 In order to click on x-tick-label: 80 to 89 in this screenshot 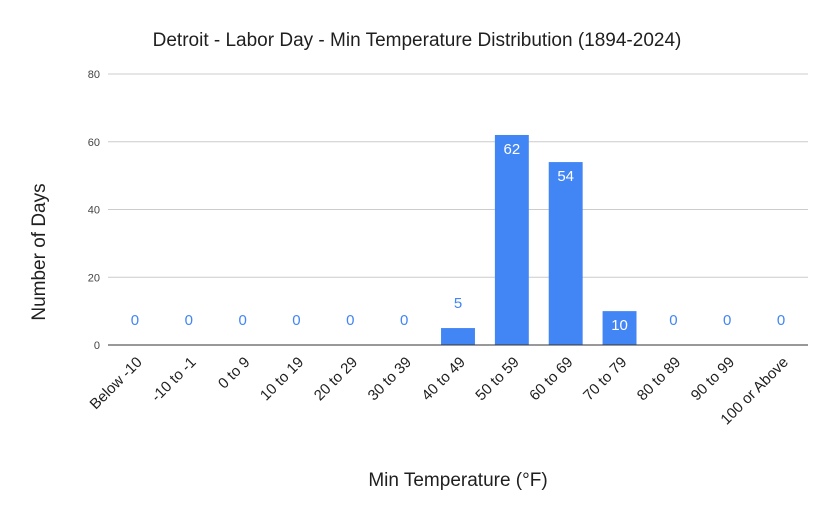, I will do `click(659, 379)`.